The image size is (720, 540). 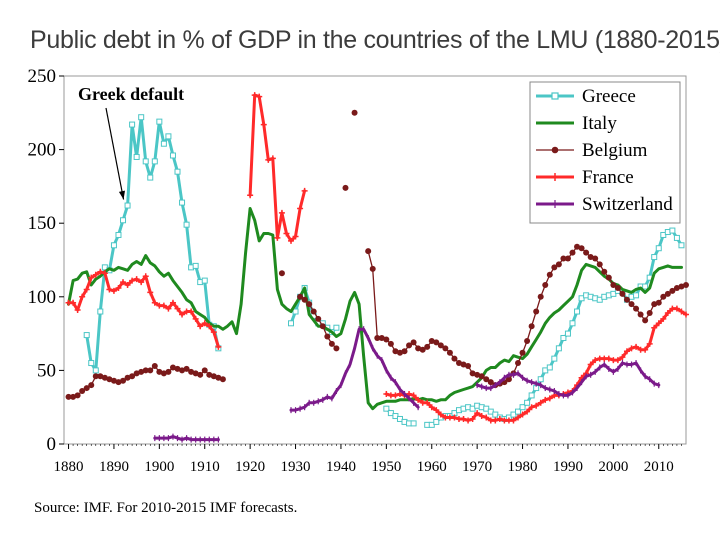 What do you see at coordinates (52, 444) in the screenshot?
I see `y-tick-label: 0` at bounding box center [52, 444].